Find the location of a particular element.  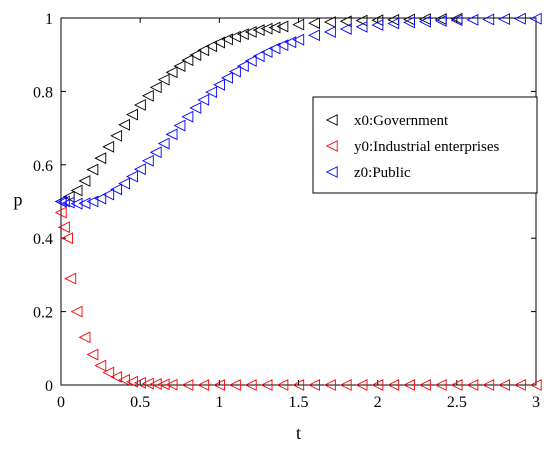

x-tick-label: 1 is located at coordinates (219, 402).